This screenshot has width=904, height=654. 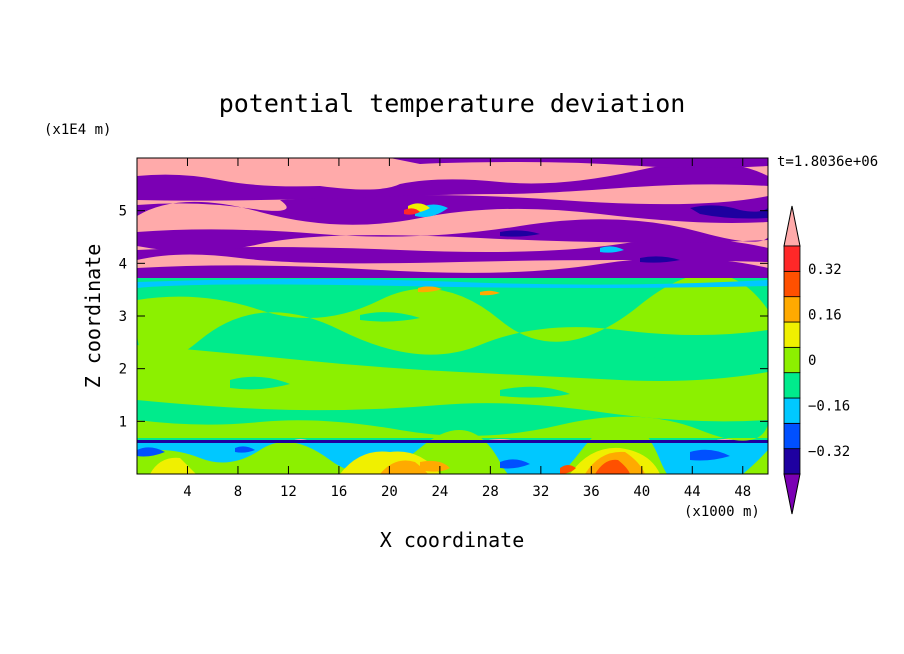 What do you see at coordinates (792, 494) in the screenshot?
I see `colorbar-bottom-triangle` at bounding box center [792, 494].